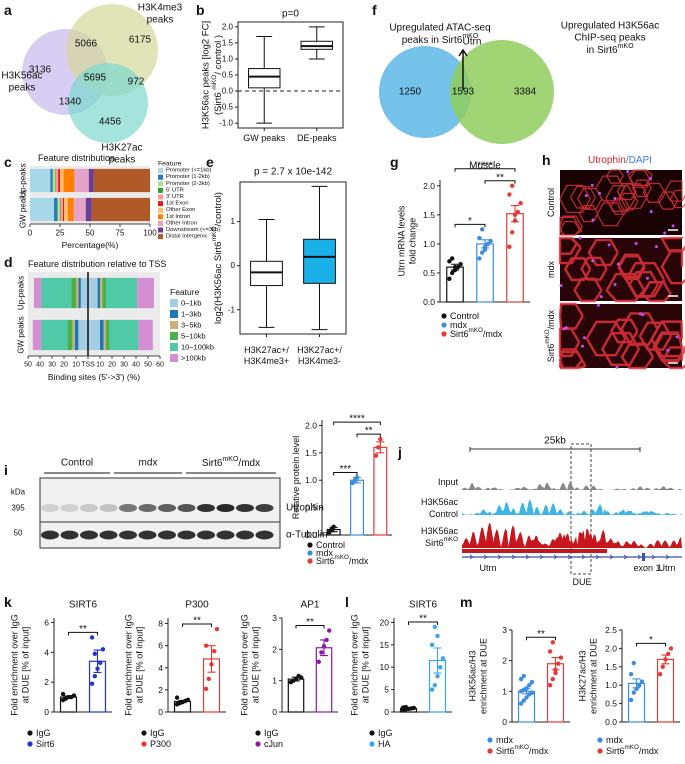 This screenshot has width=685, height=764. What do you see at coordinates (399, 452) in the screenshot?
I see `panel-label: j` at bounding box center [399, 452].